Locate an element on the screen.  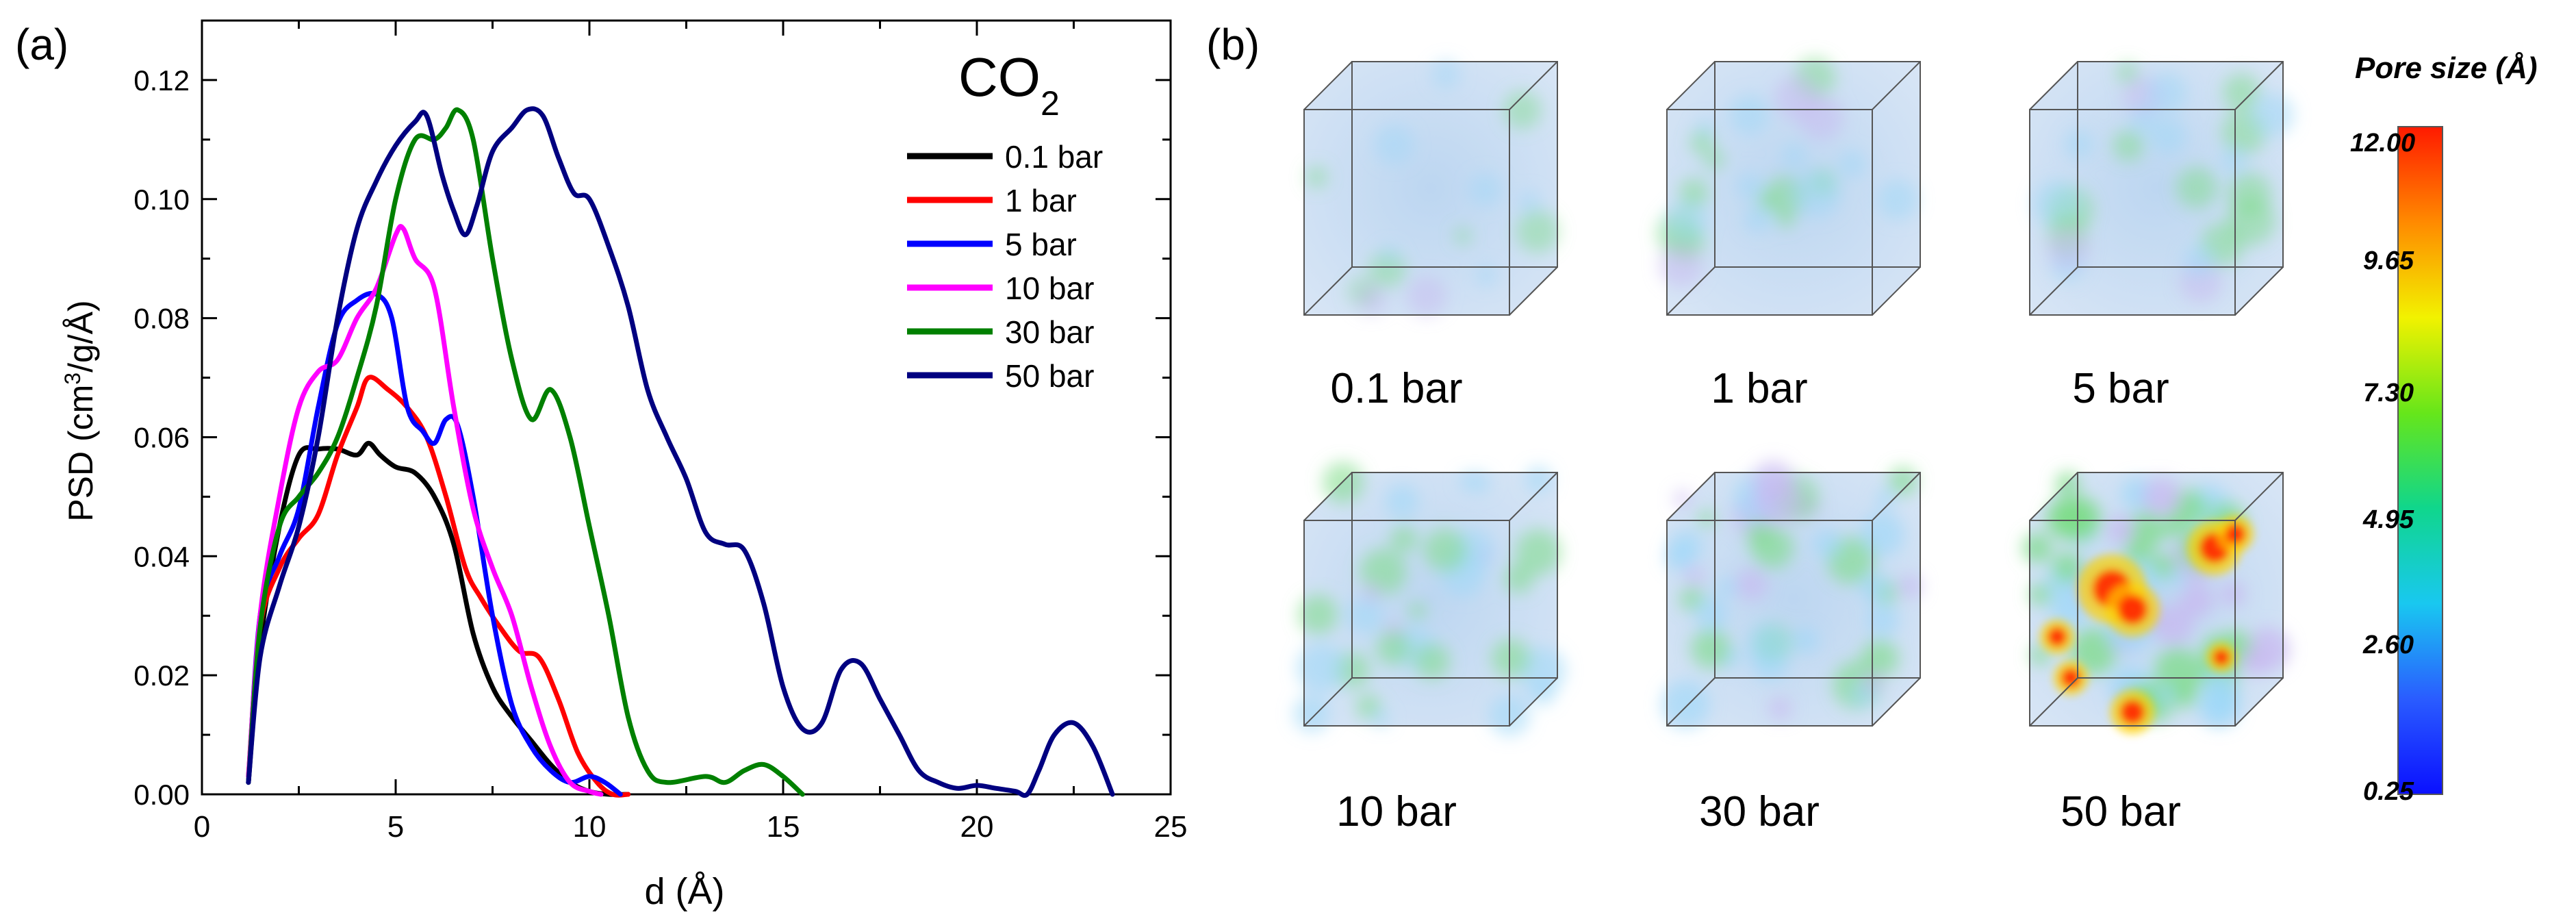
legend-label: 1 bar is located at coordinates (1041, 200).